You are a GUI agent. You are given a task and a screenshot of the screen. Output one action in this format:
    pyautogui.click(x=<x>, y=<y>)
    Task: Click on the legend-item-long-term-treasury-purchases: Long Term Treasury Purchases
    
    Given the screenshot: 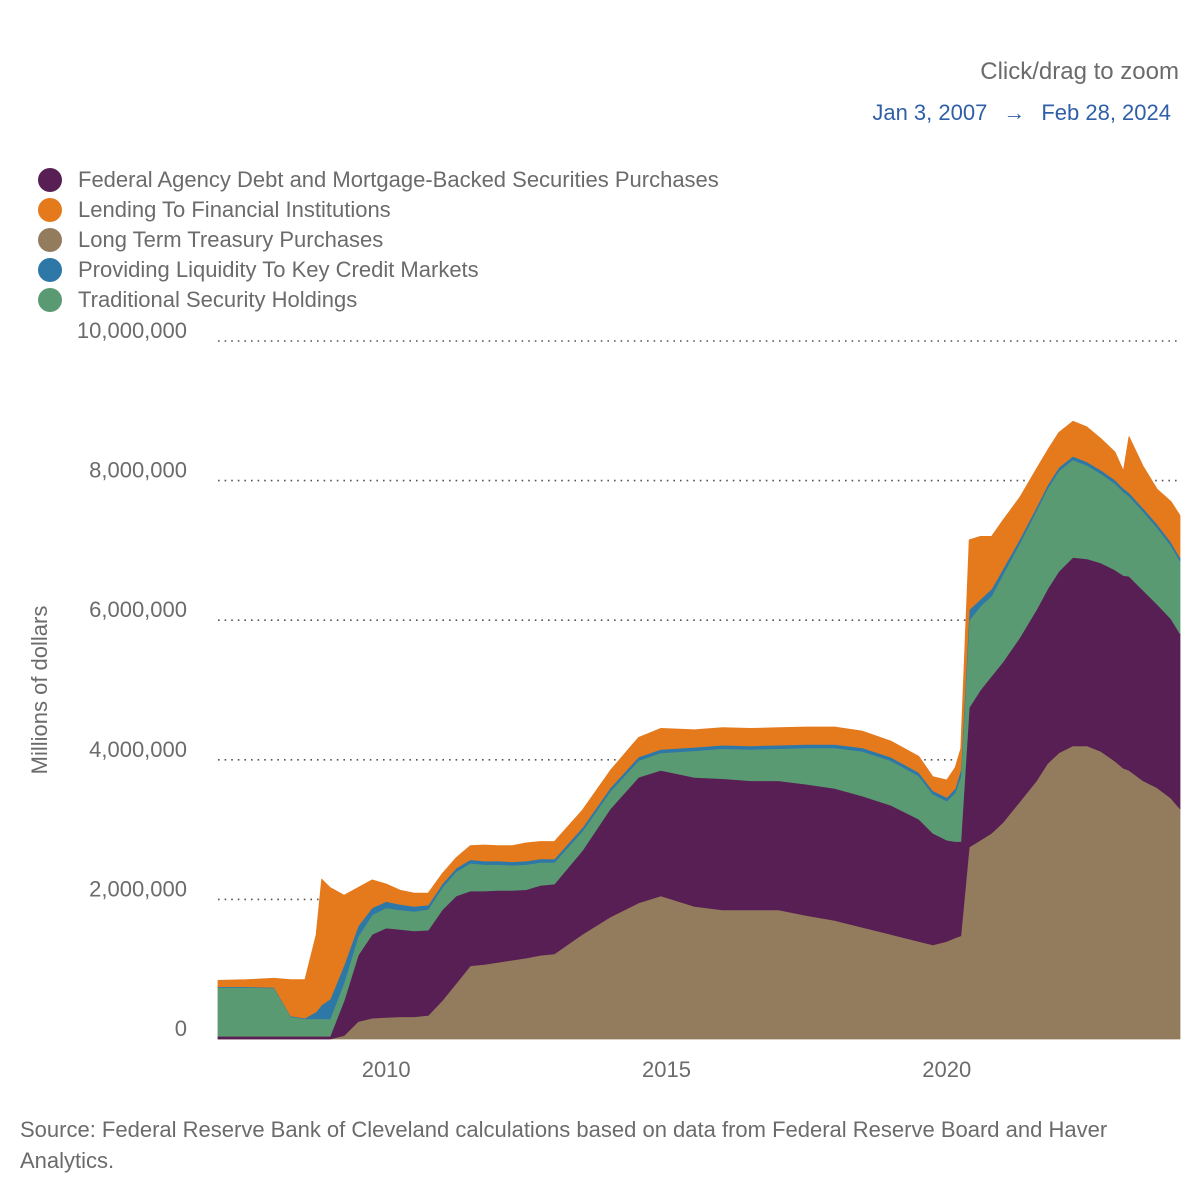 What is the action you would take?
    pyautogui.click(x=378, y=240)
    